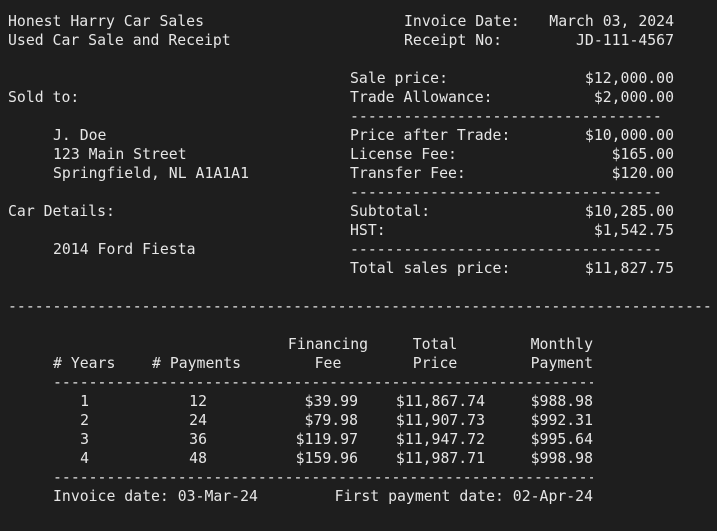 The image size is (717, 531). Describe the element at coordinates (119, 40) in the screenshot. I see `receipt-subtitle: Used Car Sale and Receipt` at that location.